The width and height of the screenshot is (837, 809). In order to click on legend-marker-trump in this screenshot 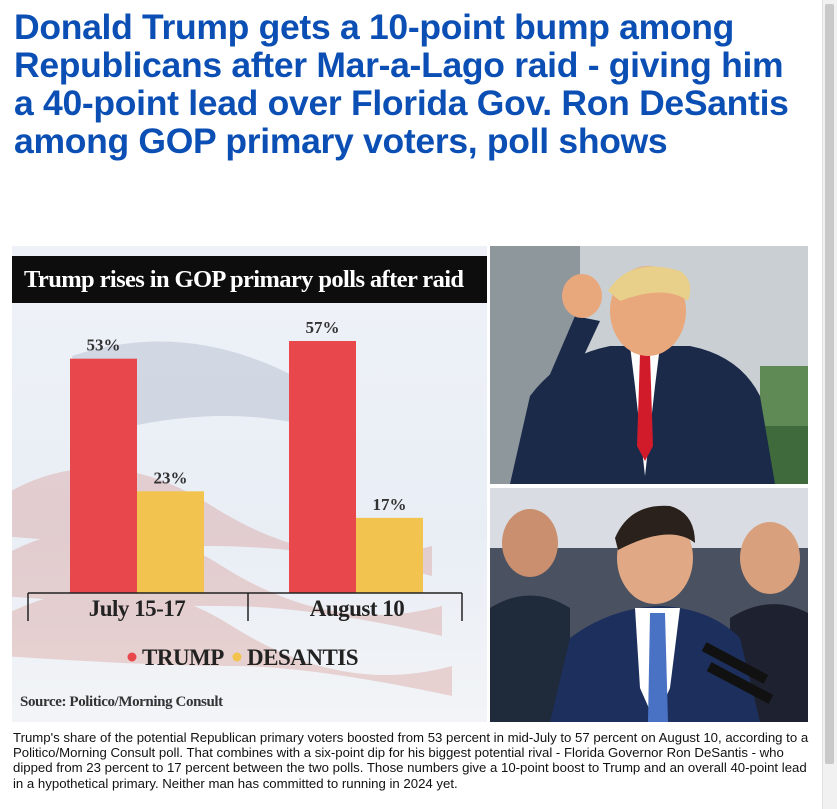, I will do `click(132, 657)`.